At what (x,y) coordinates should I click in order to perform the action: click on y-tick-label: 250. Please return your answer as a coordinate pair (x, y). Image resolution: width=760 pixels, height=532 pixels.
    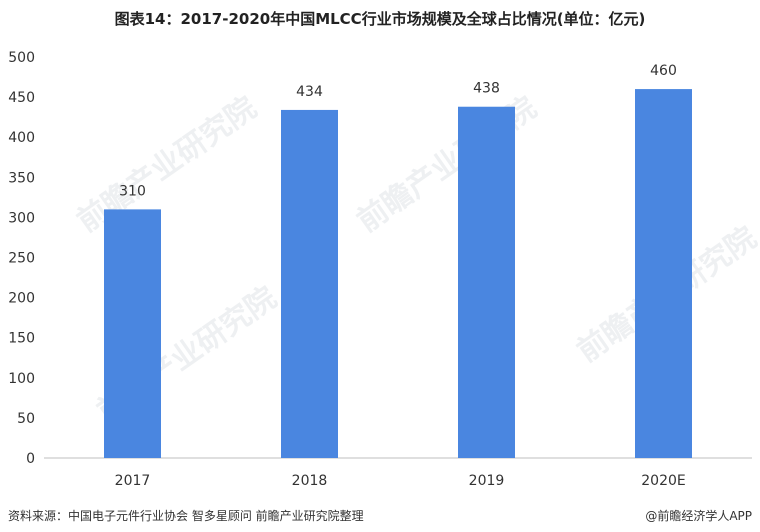
    Looking at the image, I should click on (21, 259).